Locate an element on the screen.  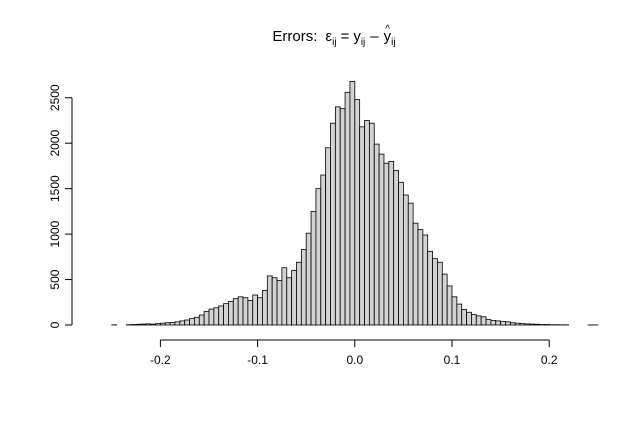
title-hat-accent: ^ is located at coordinates (387, 29).